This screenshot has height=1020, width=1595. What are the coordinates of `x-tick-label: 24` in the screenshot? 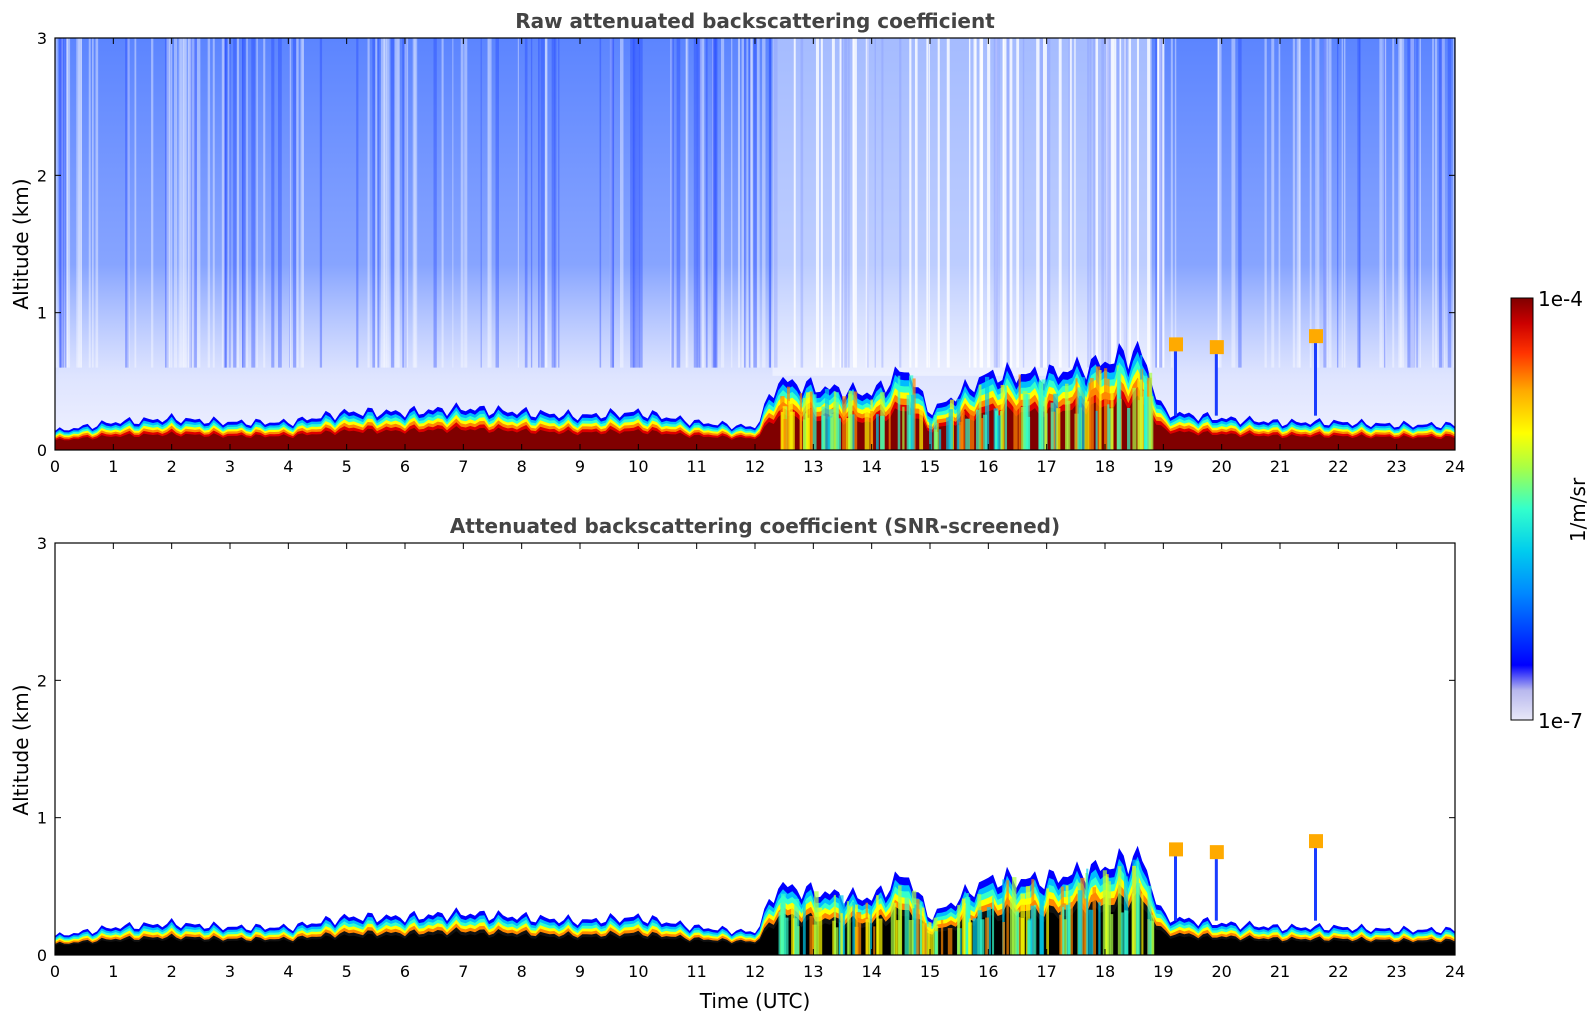 It's located at (1455, 971).